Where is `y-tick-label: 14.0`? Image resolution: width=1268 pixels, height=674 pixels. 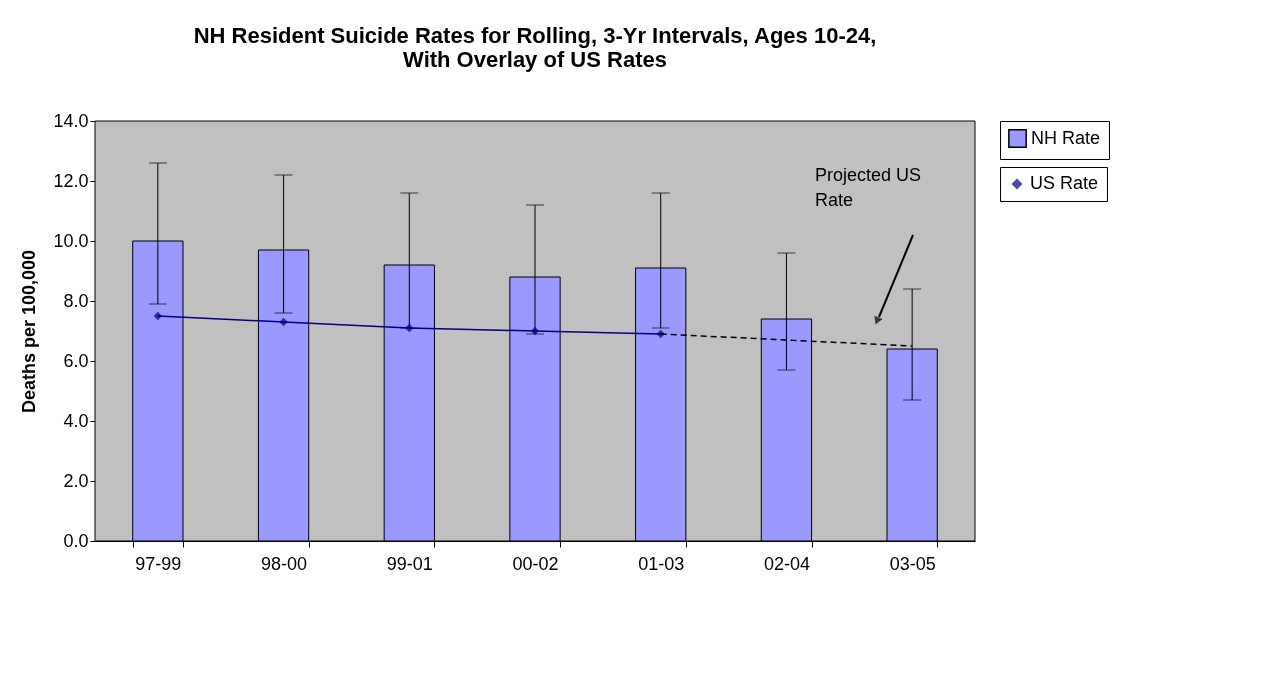 y-tick-label: 14.0 is located at coordinates (71, 120).